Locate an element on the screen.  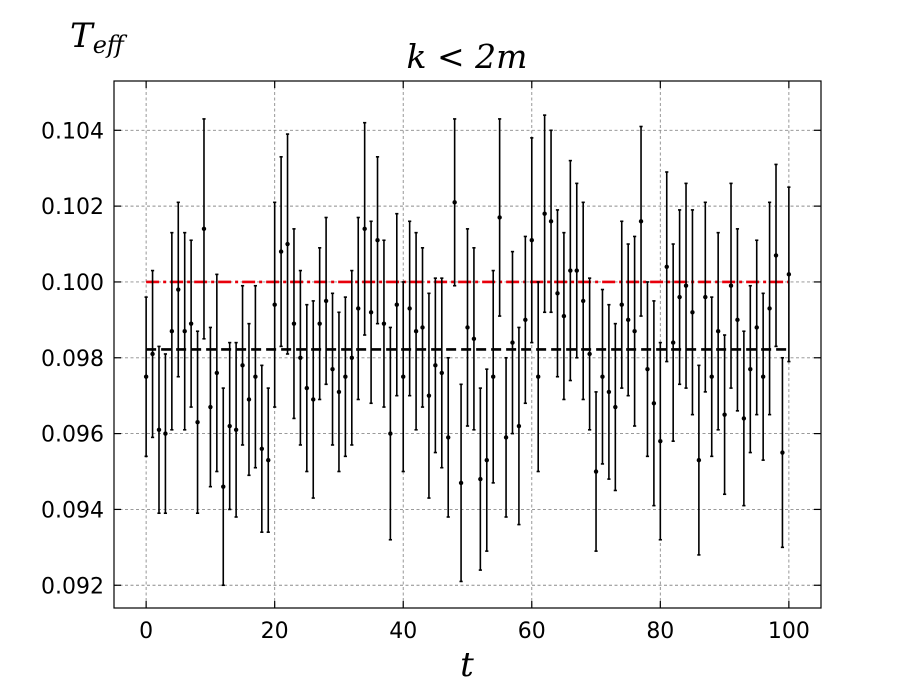
x-tick-label: 40 is located at coordinates (403, 631).